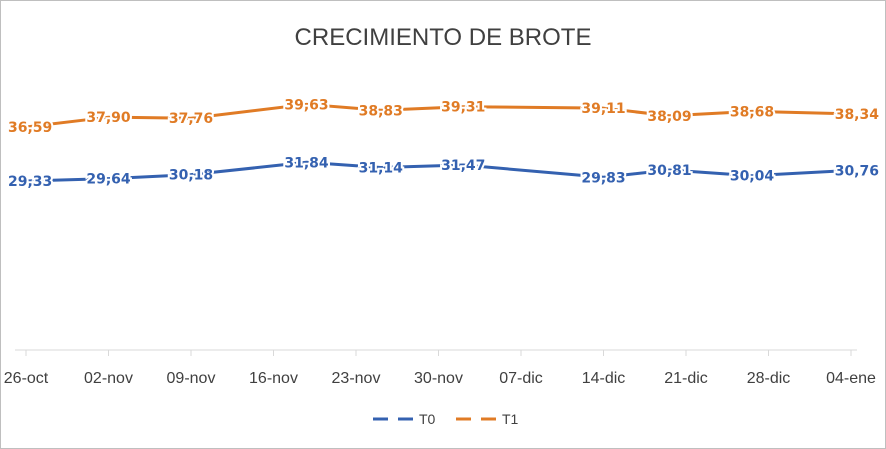 This screenshot has width=886, height=449. What do you see at coordinates (669, 117) in the screenshot?
I see `data-label: 38,09` at bounding box center [669, 117].